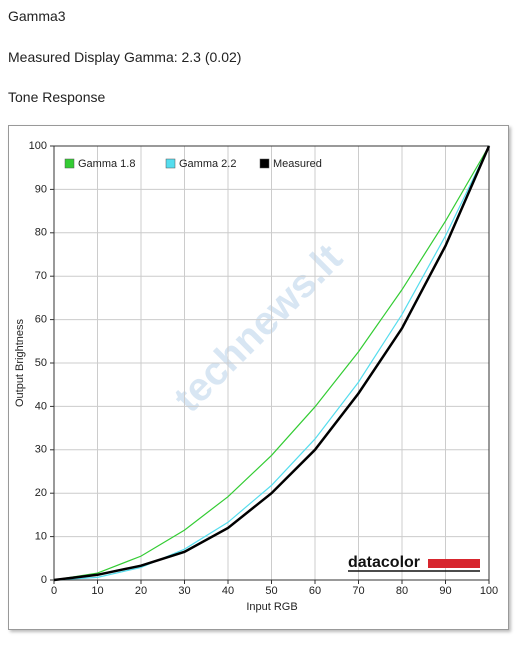 The width and height of the screenshot is (521, 650). What do you see at coordinates (271, 607) in the screenshot?
I see `x-axis-label: Input RGB` at bounding box center [271, 607].